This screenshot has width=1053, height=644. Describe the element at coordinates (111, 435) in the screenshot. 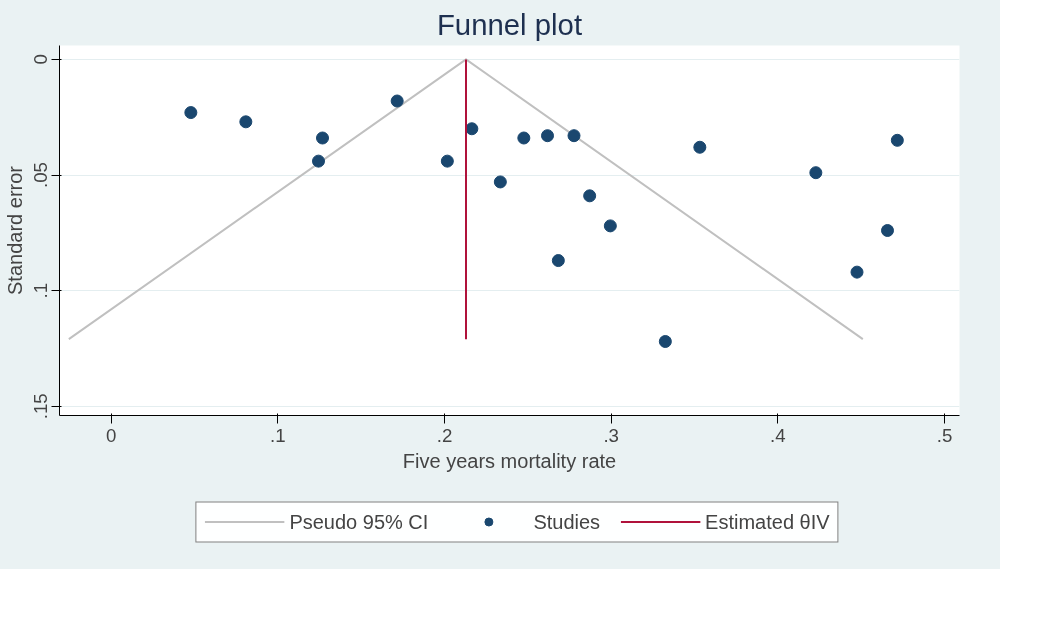

I see `x-tick-label: 0` at that location.